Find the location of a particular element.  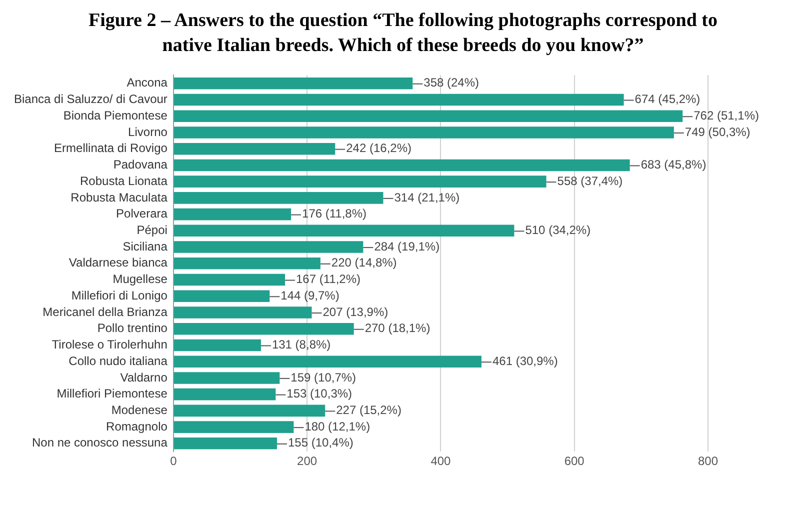

data-label: 227 (15,2%) is located at coordinates (369, 410).